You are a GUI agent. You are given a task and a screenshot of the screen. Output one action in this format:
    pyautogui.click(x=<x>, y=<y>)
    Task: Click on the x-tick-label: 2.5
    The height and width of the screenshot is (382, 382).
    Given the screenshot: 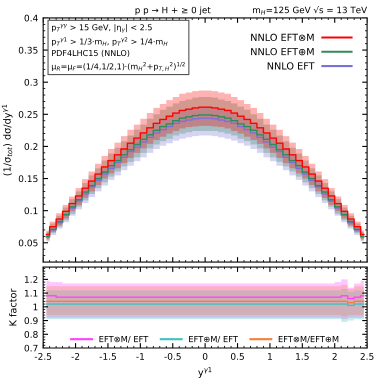 What is the action you would take?
    pyautogui.click(x=367, y=356)
    